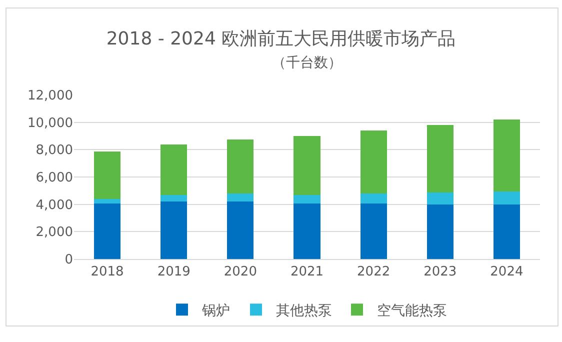 The height and width of the screenshot is (342, 562). Describe the element at coordinates (54, 178) in the screenshot. I see `y-tick-label: 6,000` at that location.